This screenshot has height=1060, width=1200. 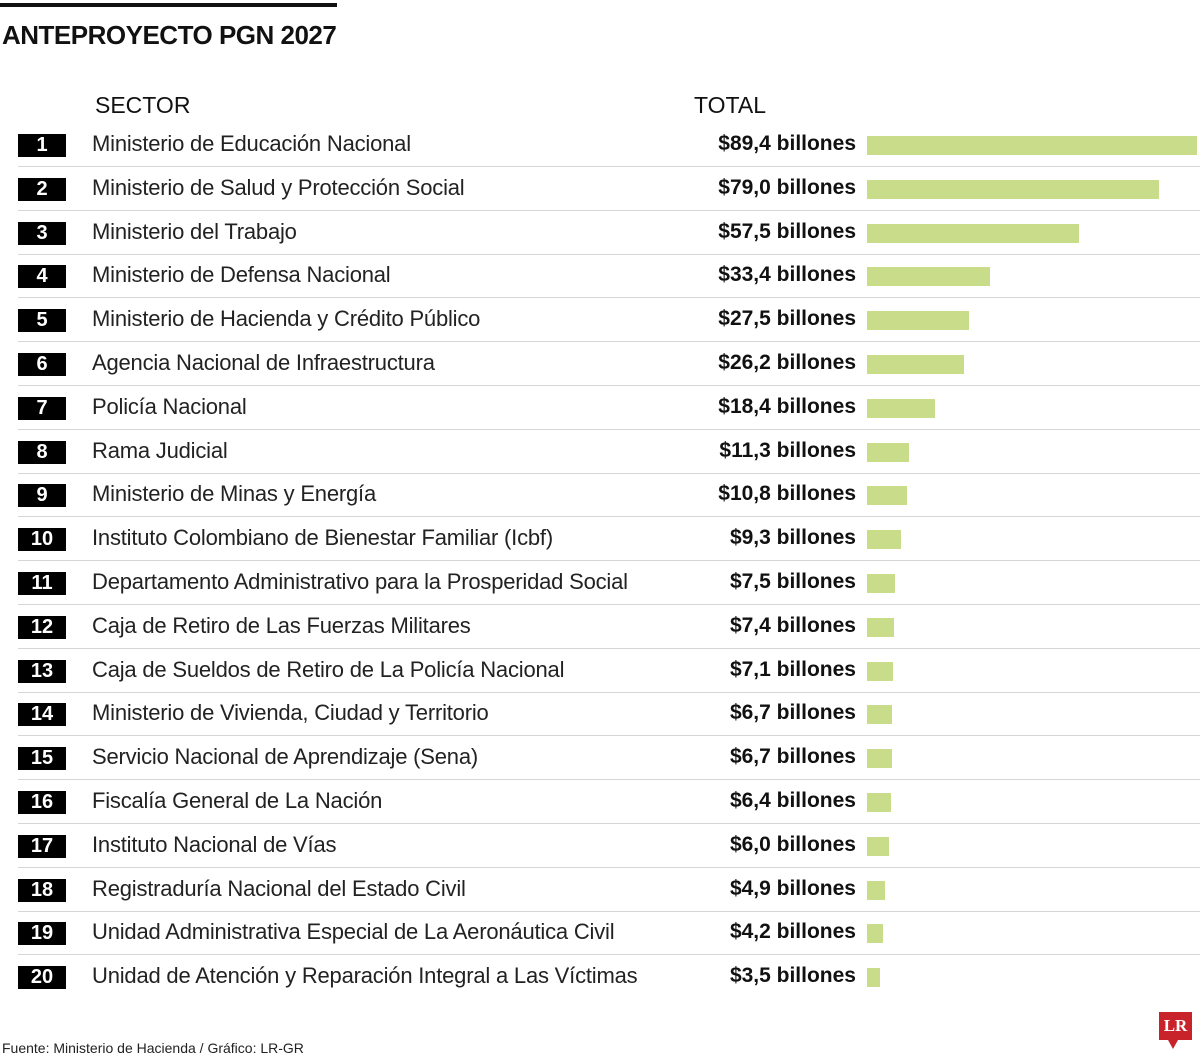 I want to click on rank-badge: 15, so click(x=42, y=759).